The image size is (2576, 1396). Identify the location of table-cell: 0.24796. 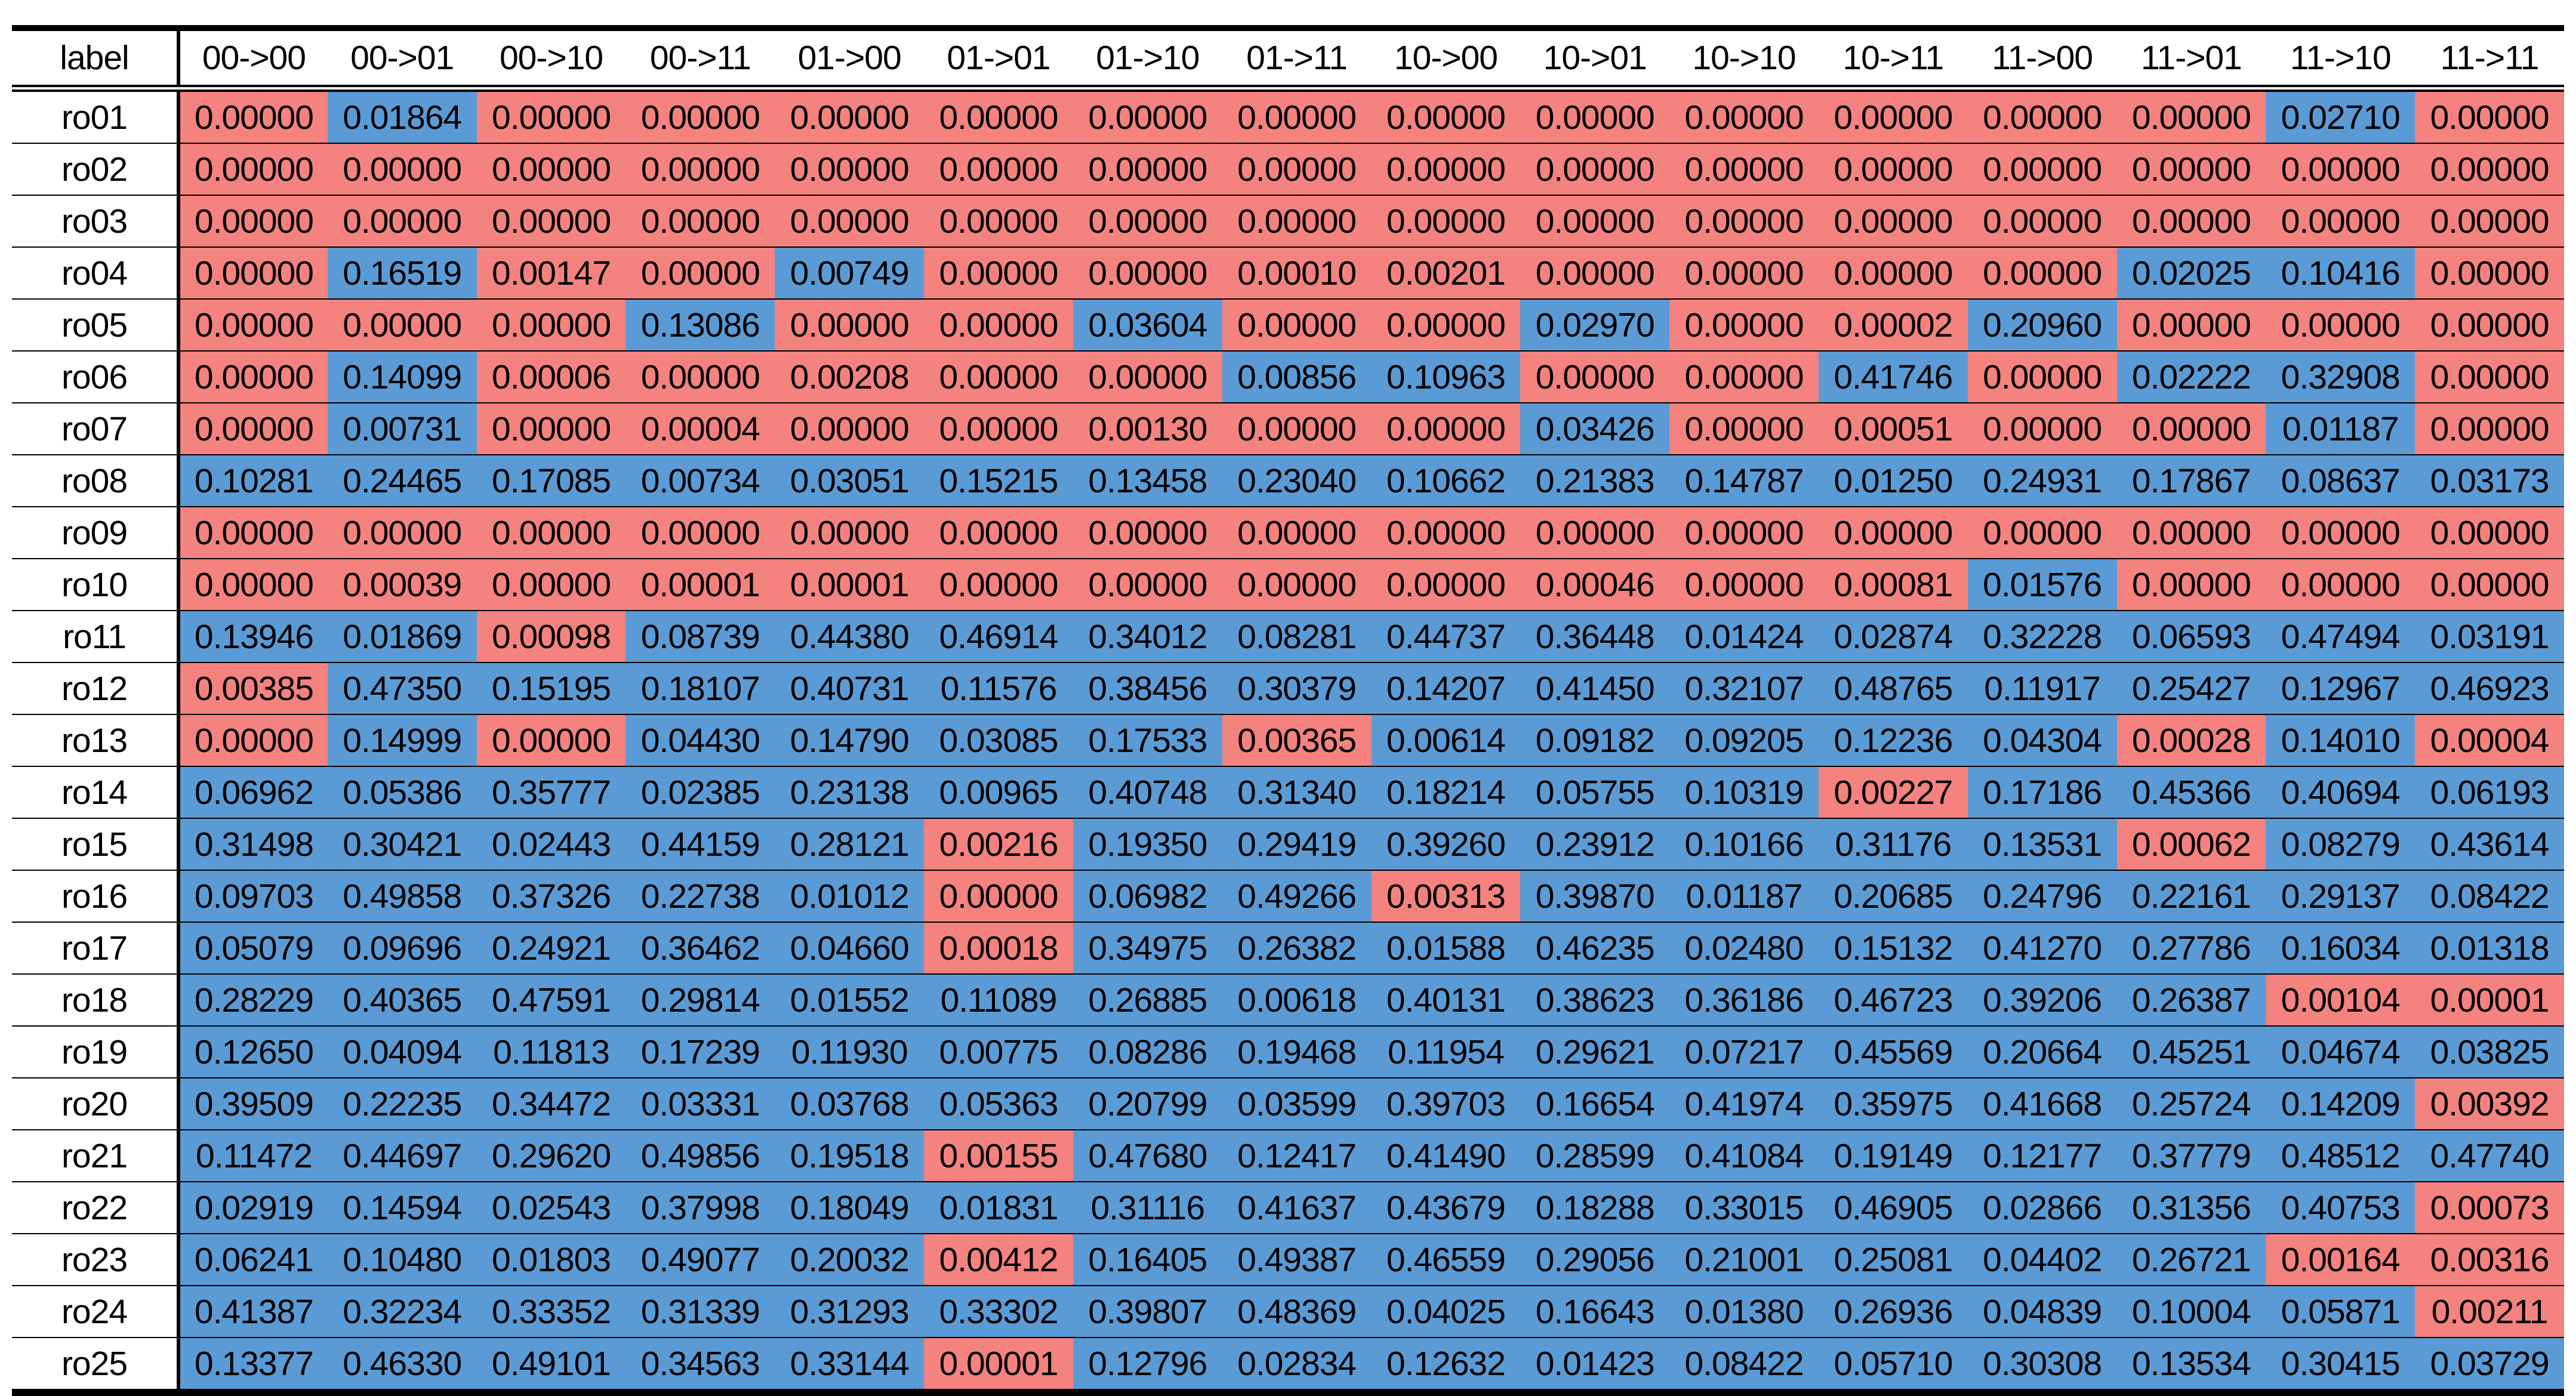
(2042, 896).